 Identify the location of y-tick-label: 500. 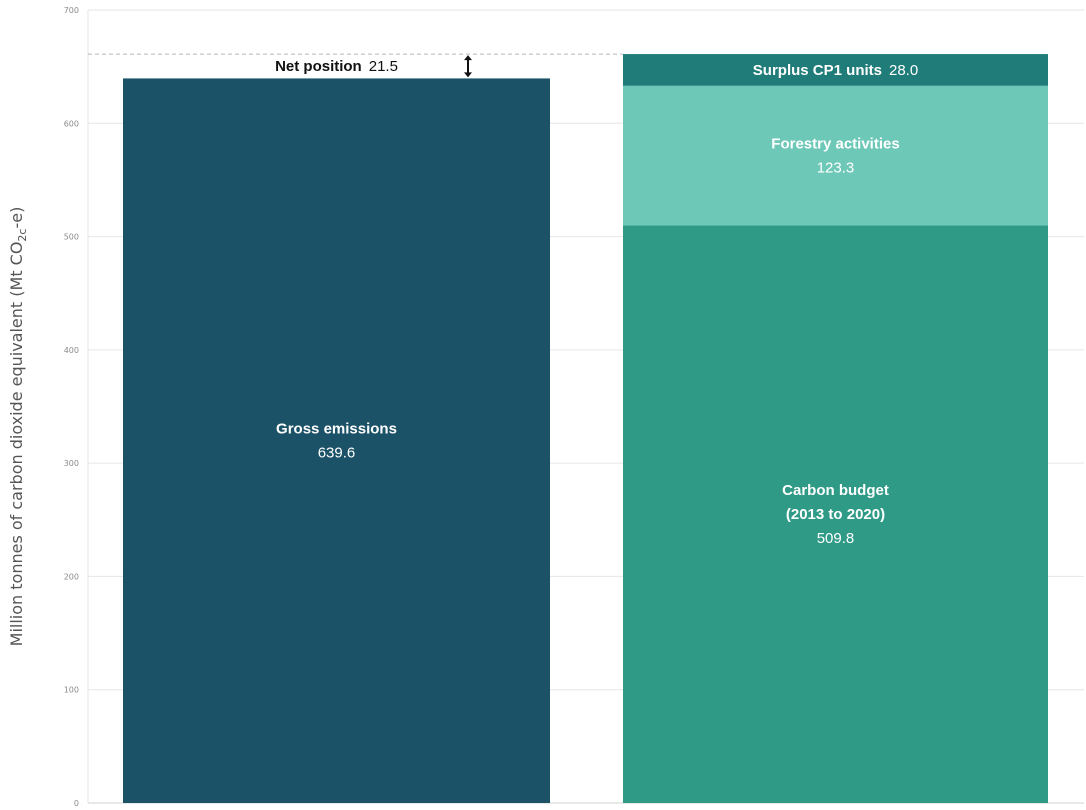
(71, 237).